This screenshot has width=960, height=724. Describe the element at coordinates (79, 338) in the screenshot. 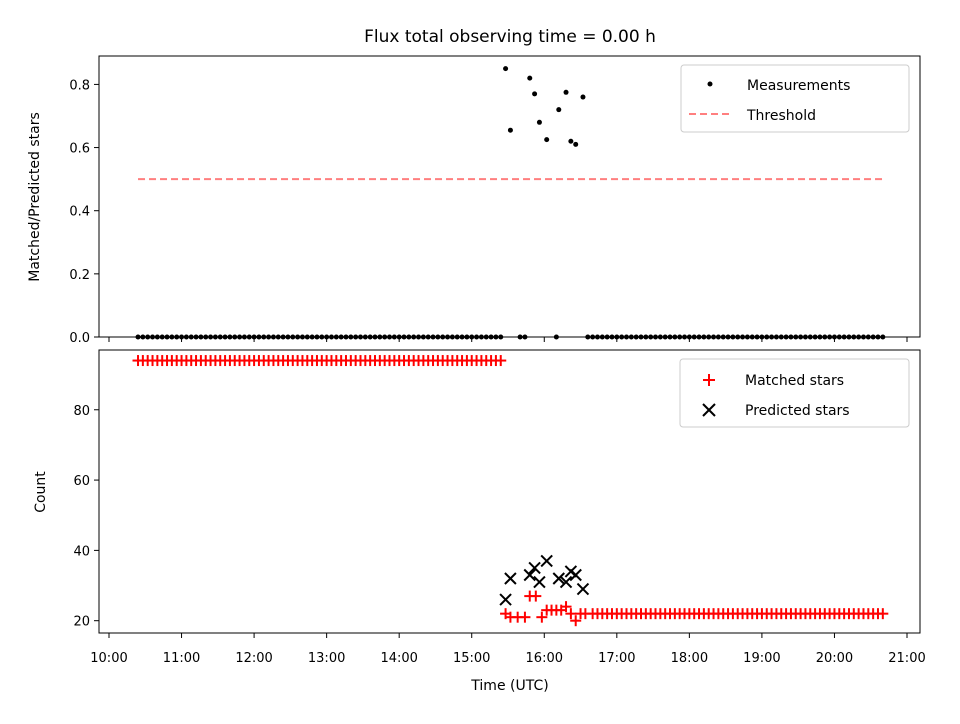

I see `top-y-tick-label: 0.0` at that location.